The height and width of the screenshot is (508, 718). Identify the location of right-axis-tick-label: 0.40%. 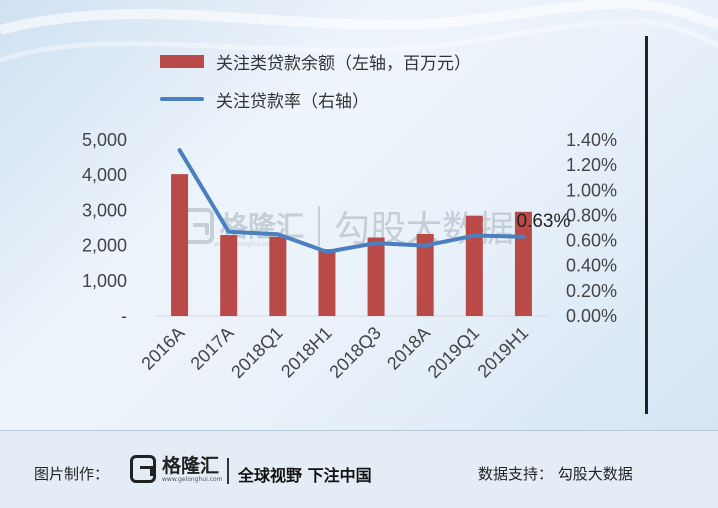
(591, 266).